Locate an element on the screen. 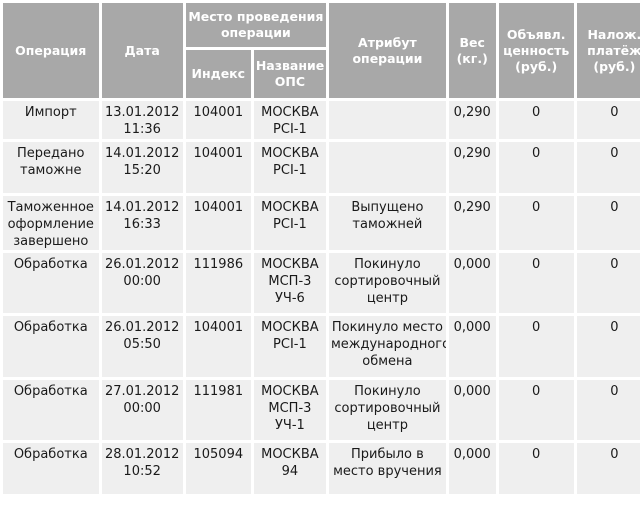 This screenshot has width=640, height=506. cell-attribute: Выпущено таможней is located at coordinates (387, 223).